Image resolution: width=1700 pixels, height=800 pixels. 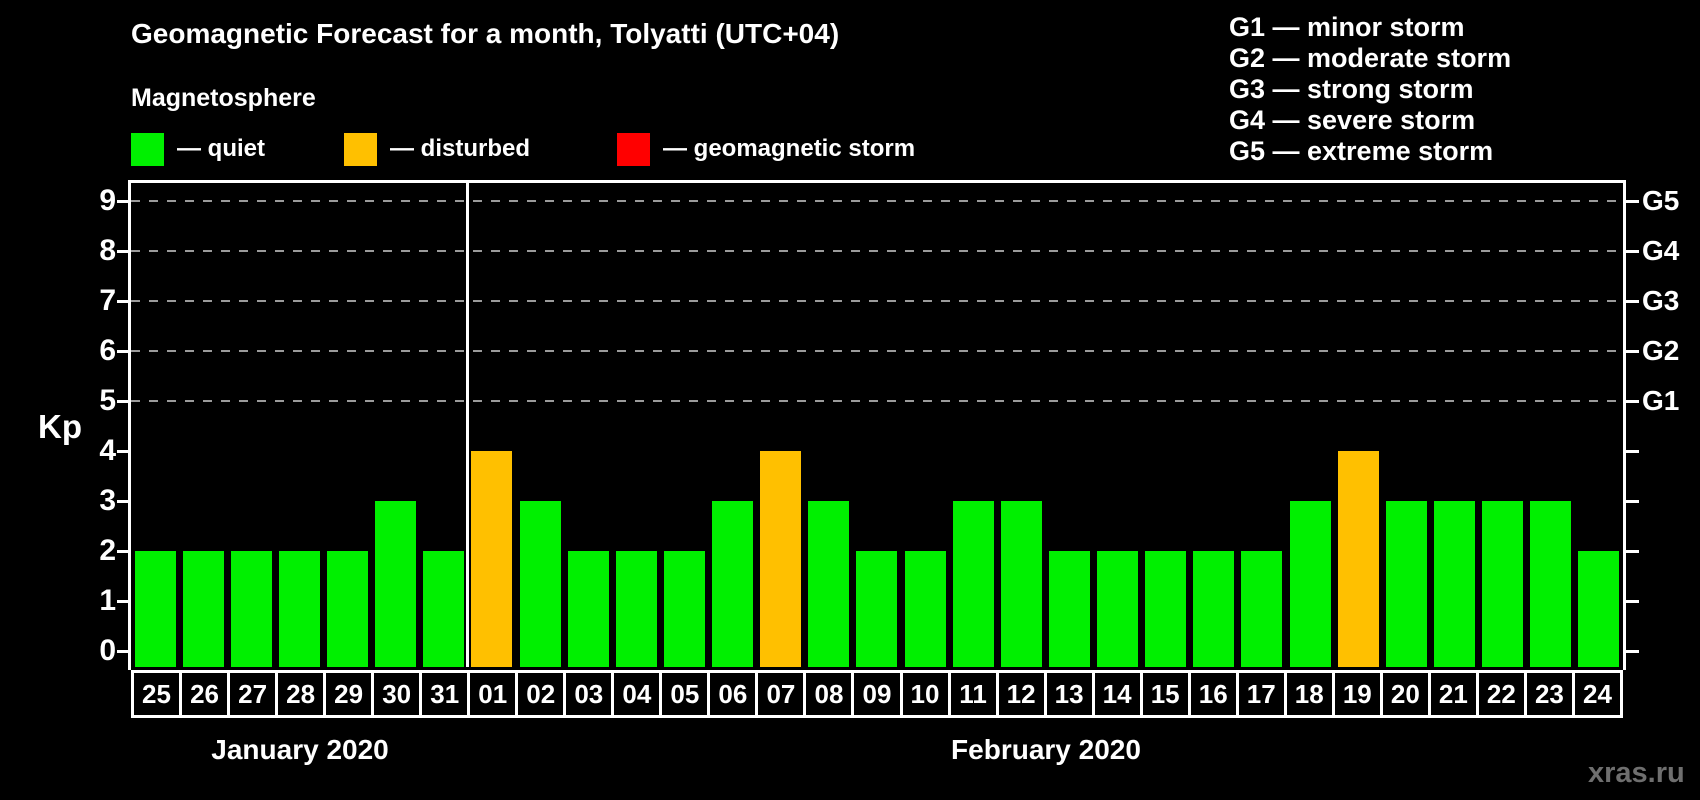 I want to click on gridline-kp7, so click(x=877, y=301).